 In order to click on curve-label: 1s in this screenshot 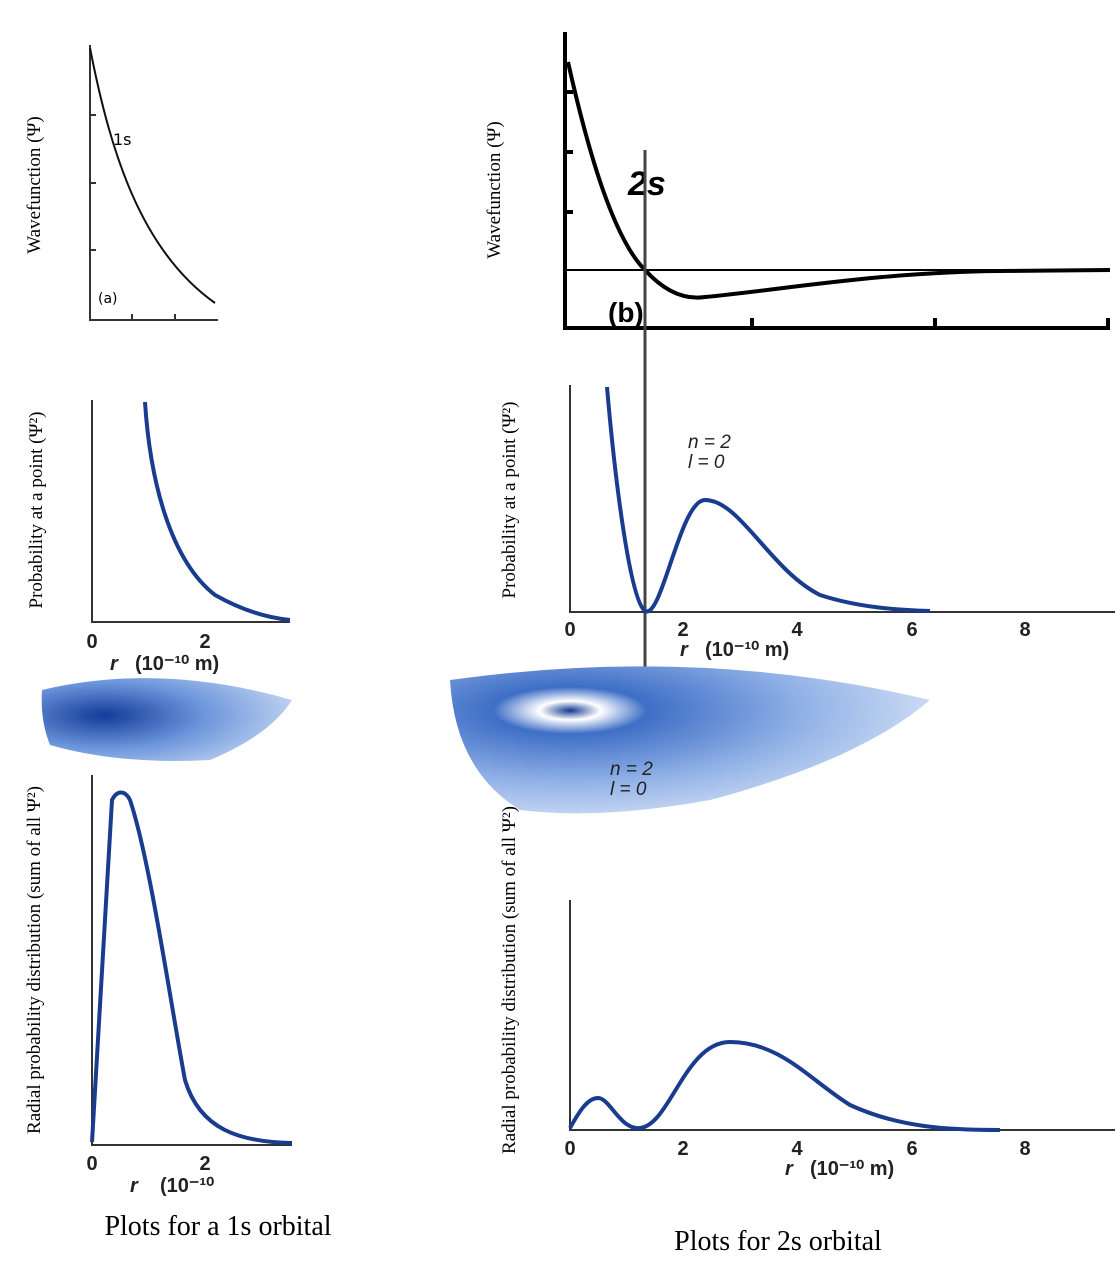, I will do `click(122, 139)`.